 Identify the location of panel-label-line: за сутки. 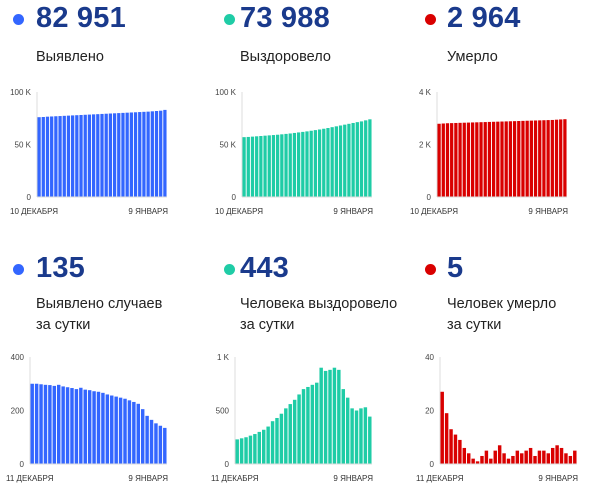
(63, 325).